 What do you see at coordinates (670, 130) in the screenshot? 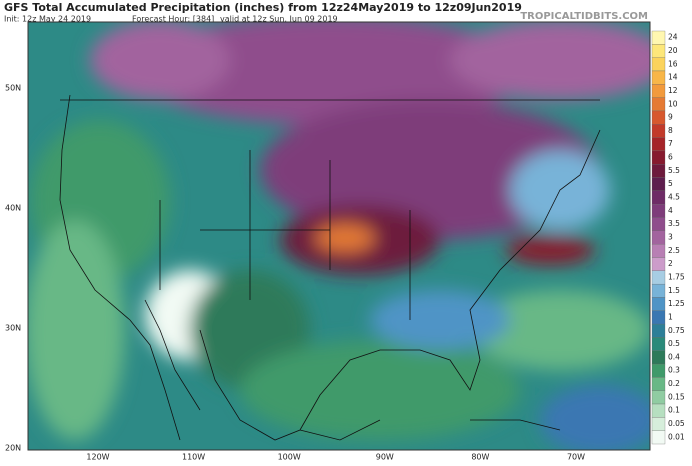
I see `colorbar-label: 8` at bounding box center [670, 130].